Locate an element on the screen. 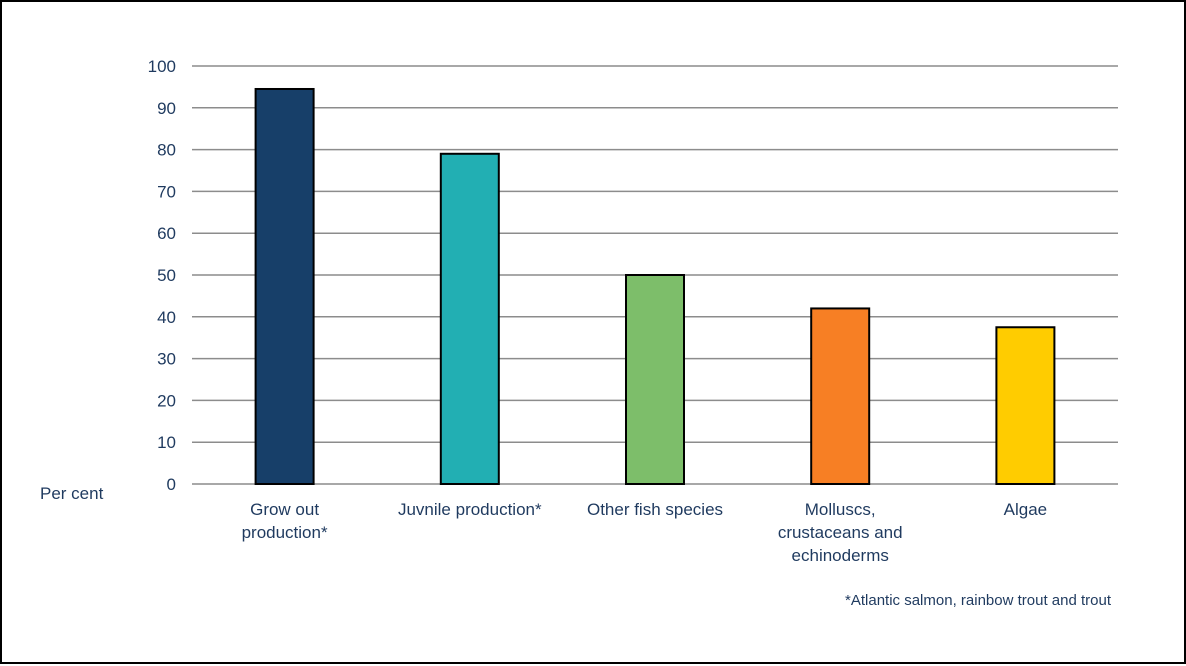  y-tick-label: 50 is located at coordinates (166, 275).